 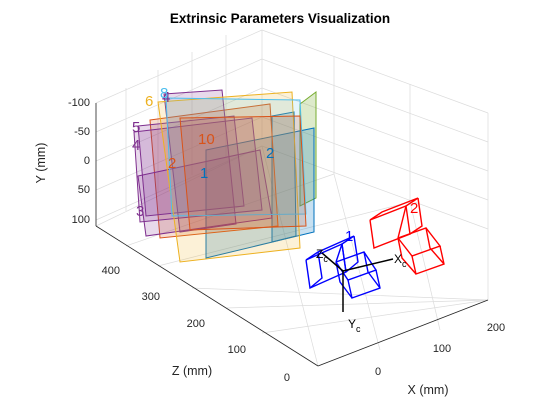 What do you see at coordinates (322, 255) in the screenshot?
I see `camera-z-axis-label: Zc` at bounding box center [322, 255].